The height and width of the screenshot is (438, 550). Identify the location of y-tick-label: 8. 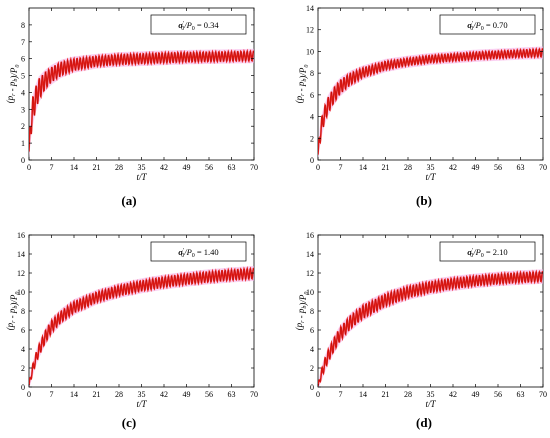
(23, 311).